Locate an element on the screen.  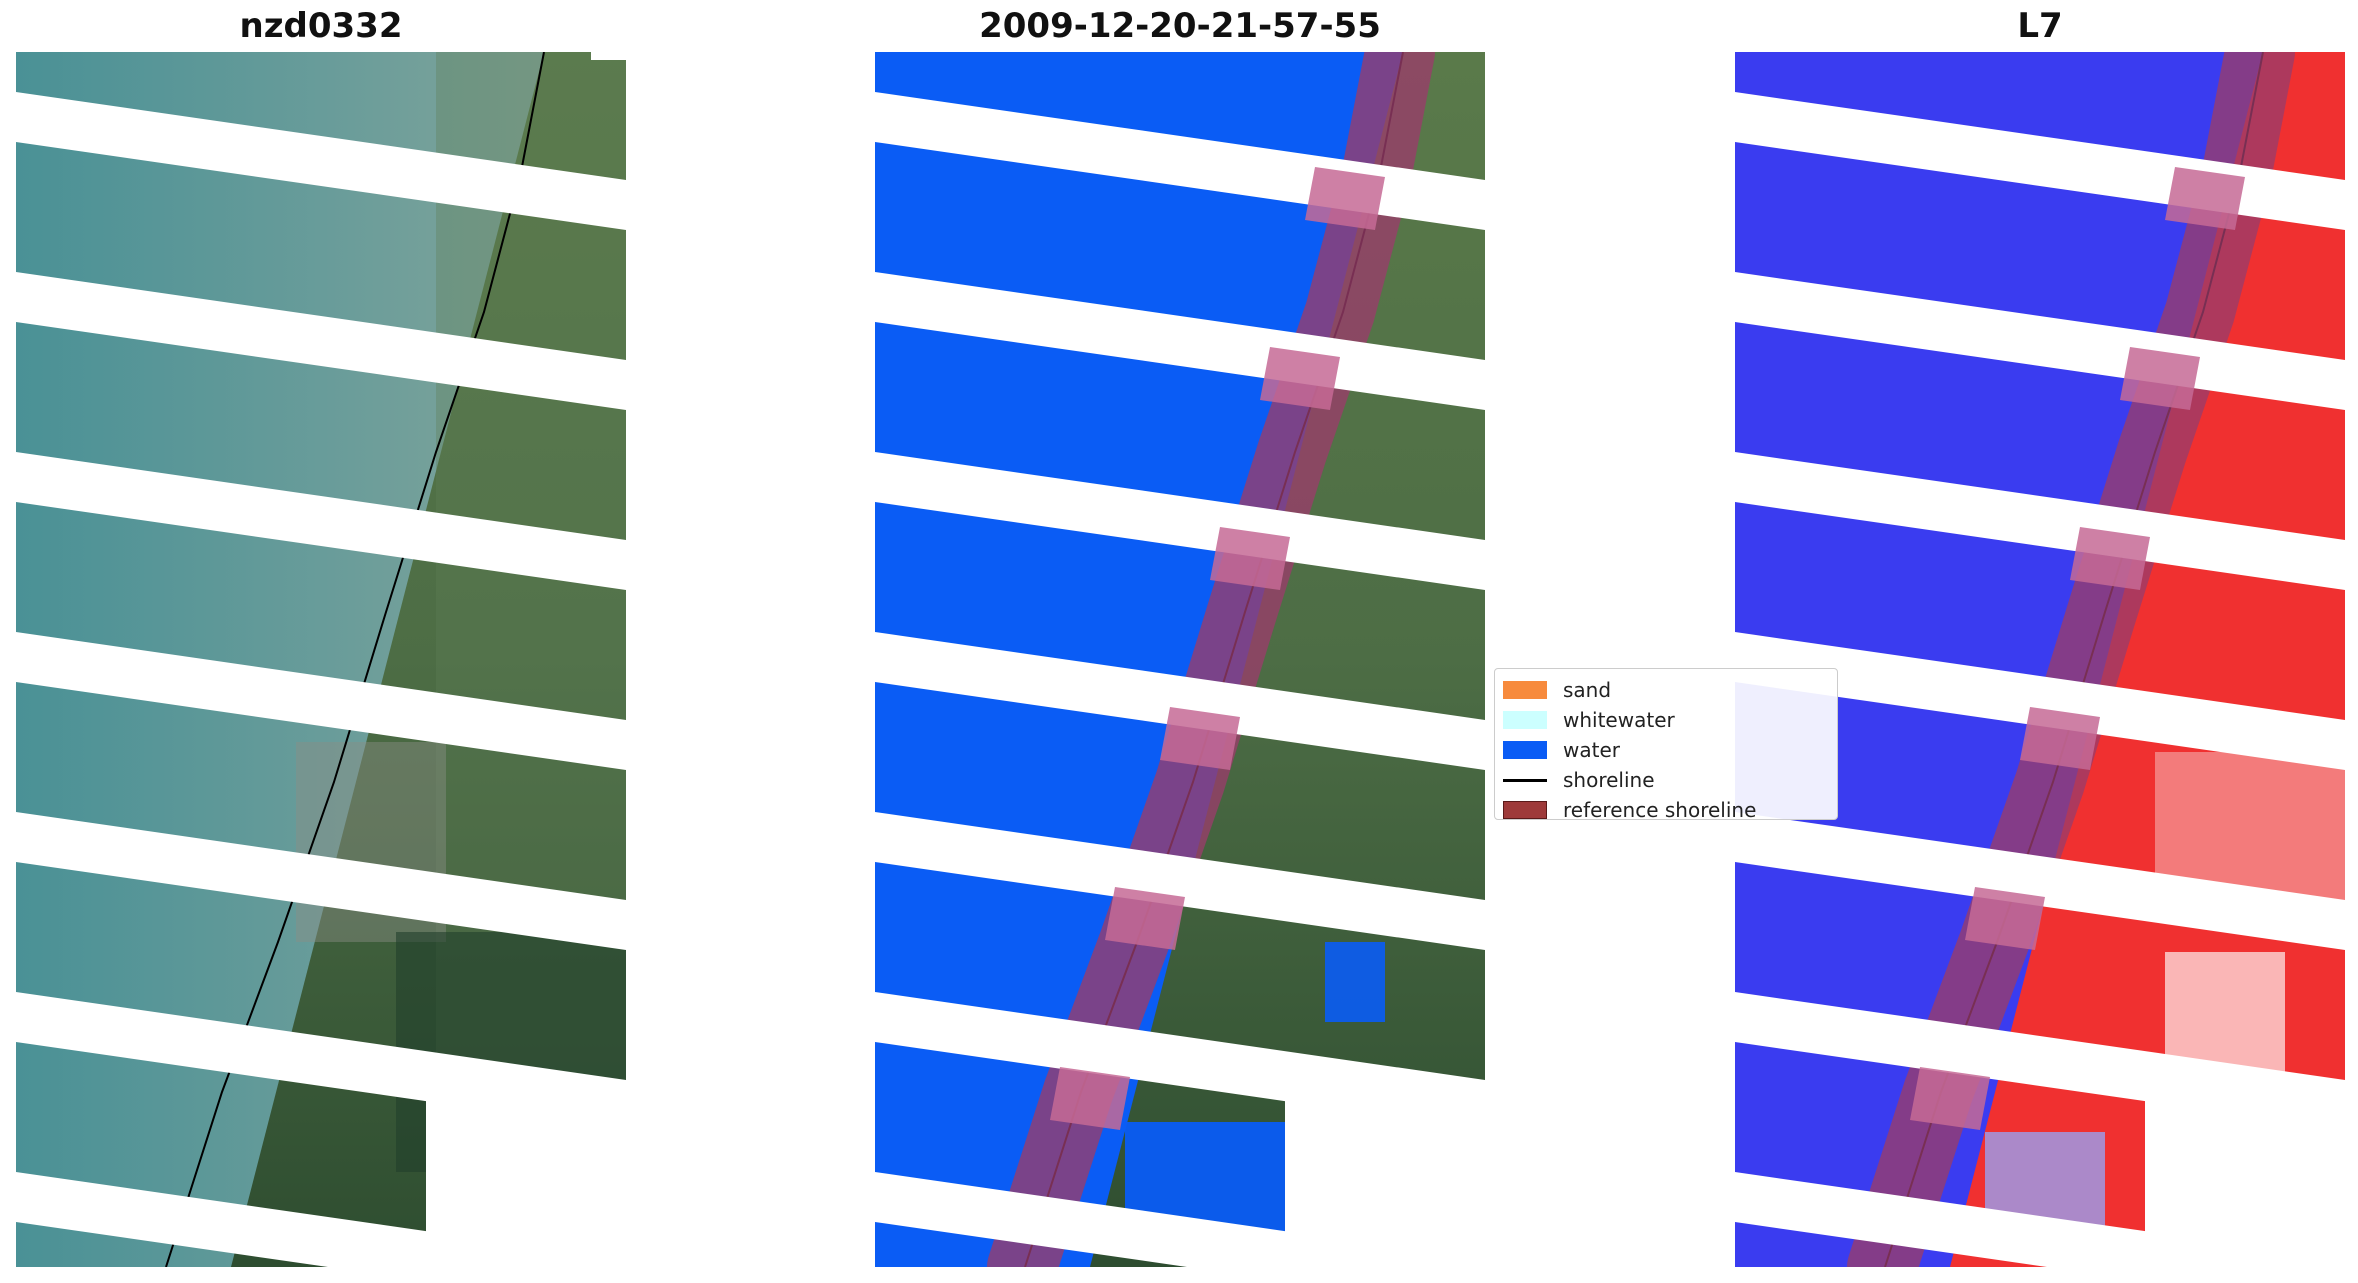
legend-item-whitewater: whitewater is located at coordinates (1670, 720).